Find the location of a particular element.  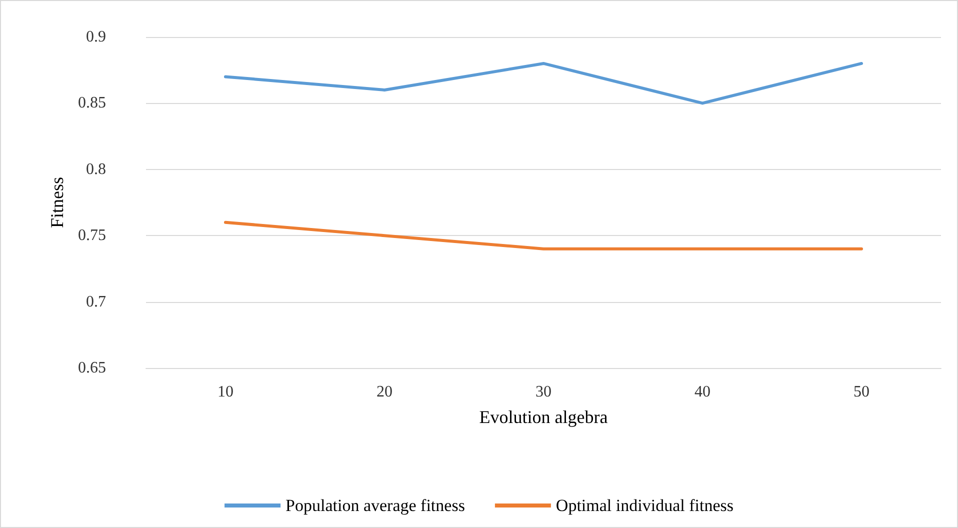

legend-label: Population average fitness is located at coordinates (375, 505).